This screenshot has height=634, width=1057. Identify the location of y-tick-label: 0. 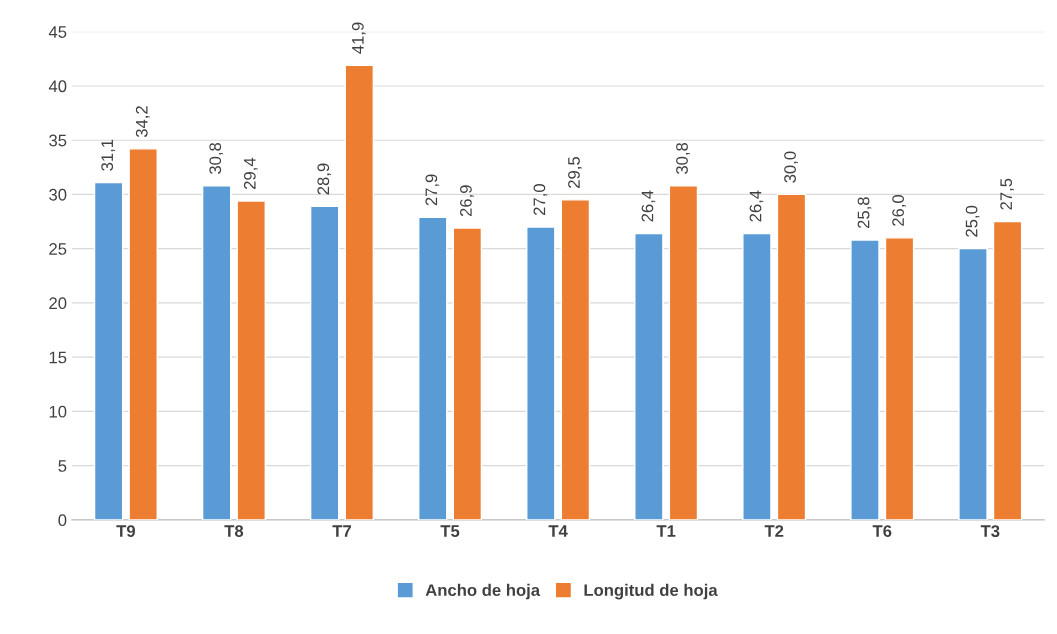
(62, 520).